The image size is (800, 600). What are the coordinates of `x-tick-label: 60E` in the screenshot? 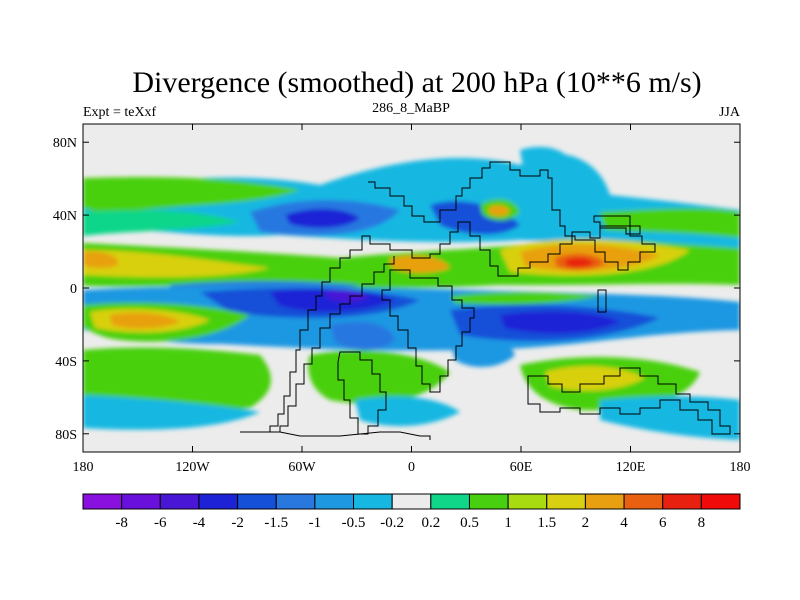 It's located at (521, 467).